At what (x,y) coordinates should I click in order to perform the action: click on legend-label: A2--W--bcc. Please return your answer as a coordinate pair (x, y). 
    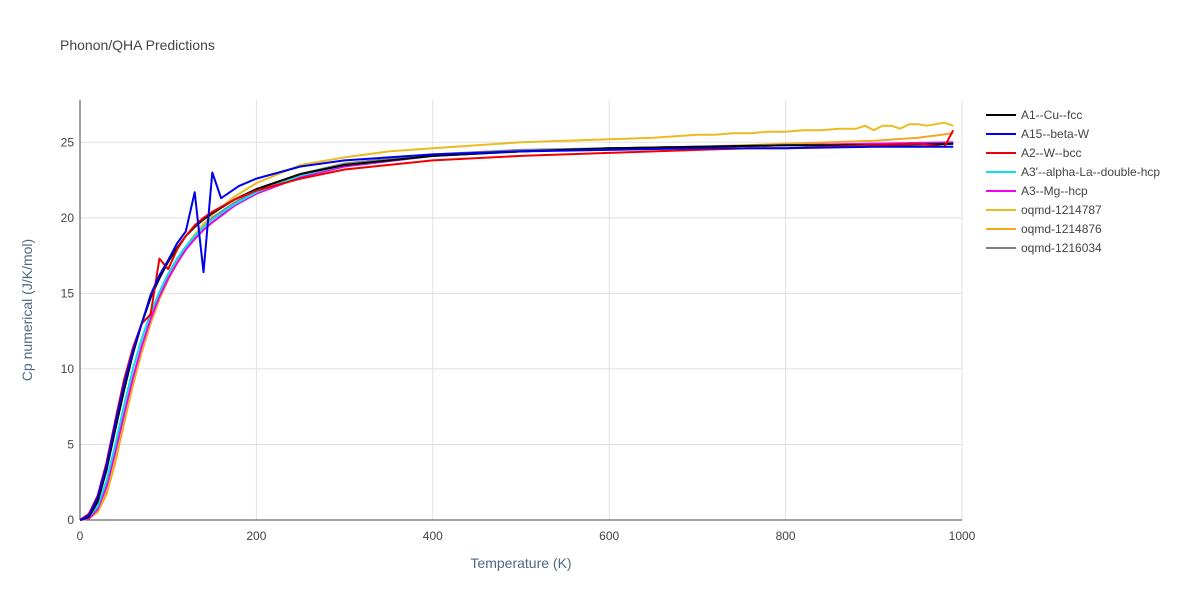
    Looking at the image, I should click on (1051, 153).